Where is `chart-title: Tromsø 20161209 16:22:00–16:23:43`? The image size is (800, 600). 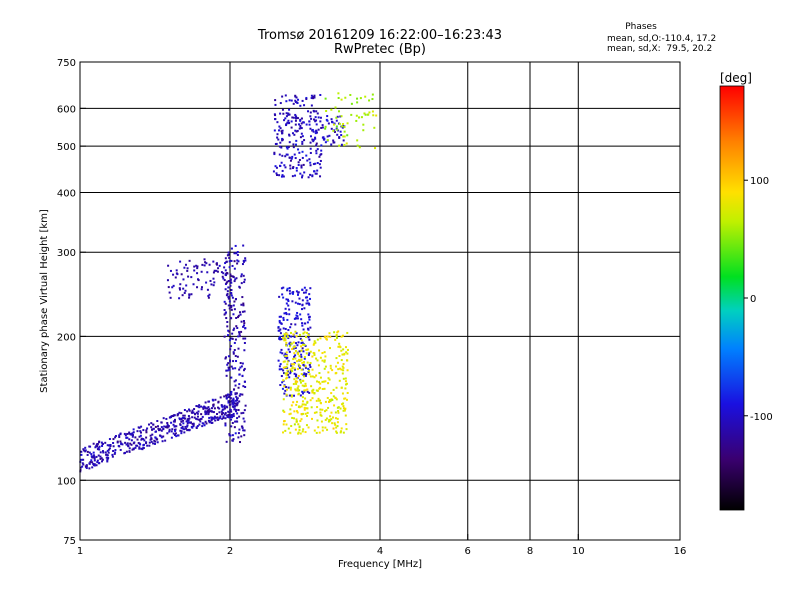
chart-title: Tromsø 20161209 16:22:00–16:23:43 is located at coordinates (380, 35).